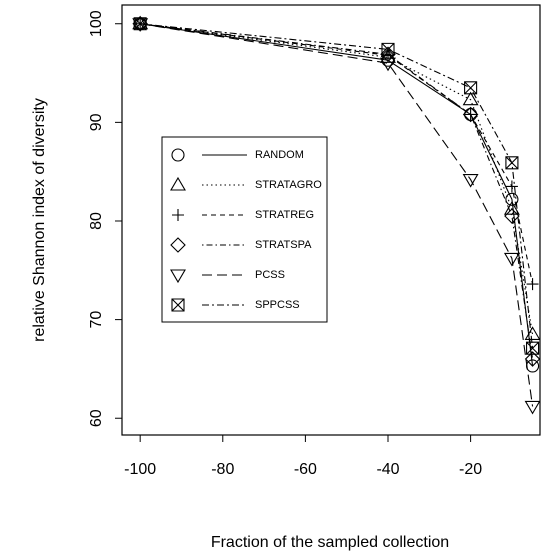  What do you see at coordinates (96, 221) in the screenshot?
I see `y-tick-label: 80` at bounding box center [96, 221].